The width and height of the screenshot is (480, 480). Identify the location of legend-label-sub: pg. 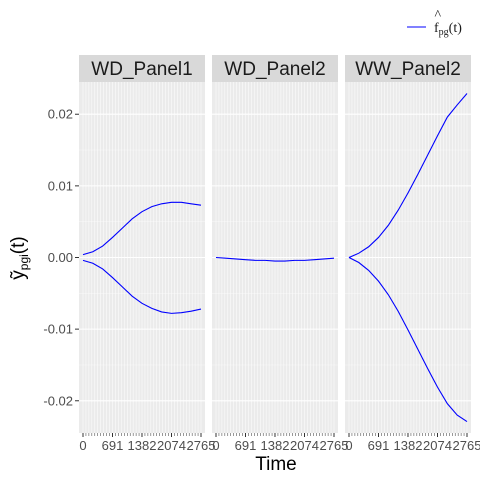
(444, 32).